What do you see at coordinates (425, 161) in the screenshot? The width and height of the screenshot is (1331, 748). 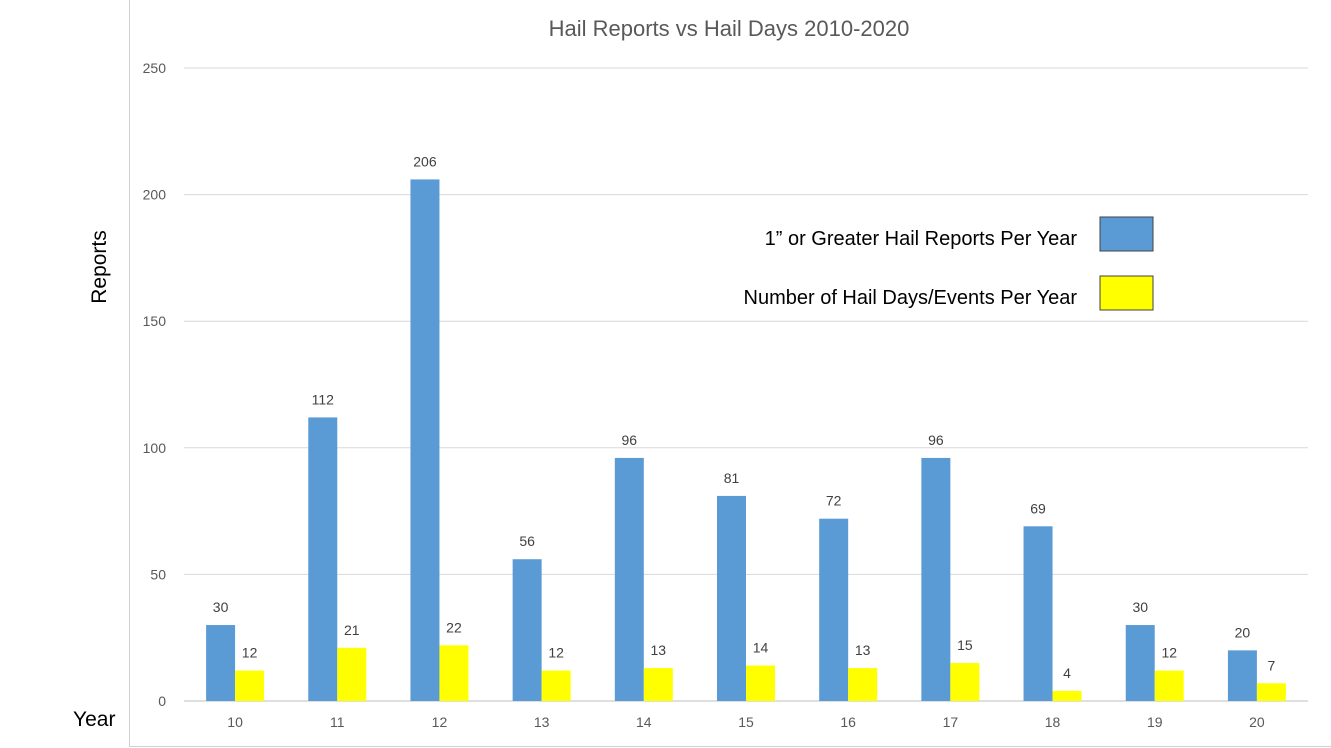 I see `data-label: 206` at bounding box center [425, 161].